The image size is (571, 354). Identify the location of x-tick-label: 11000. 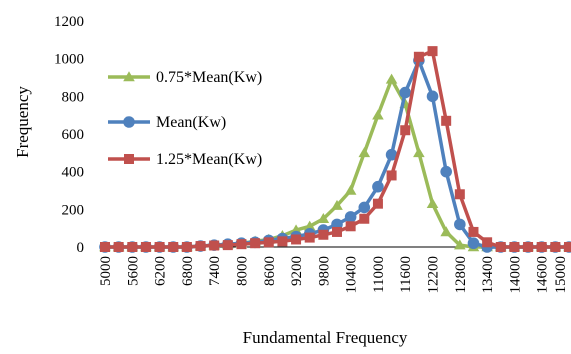
(379, 274).